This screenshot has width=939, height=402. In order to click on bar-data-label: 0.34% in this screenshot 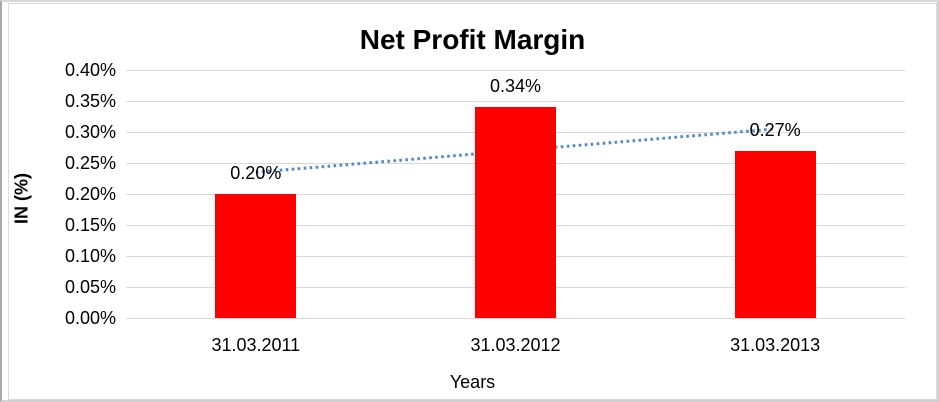, I will do `click(515, 86)`.